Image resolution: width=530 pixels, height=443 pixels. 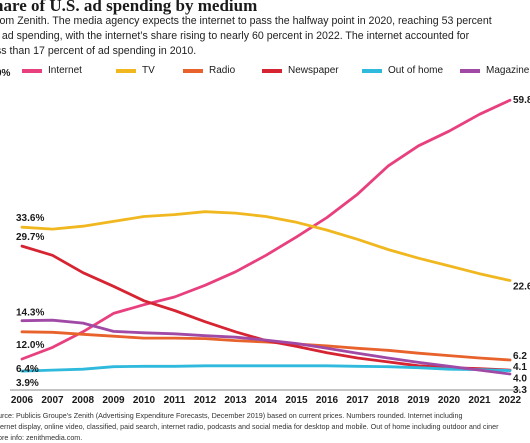 I want to click on x-tick-label: 2015, so click(x=296, y=400).